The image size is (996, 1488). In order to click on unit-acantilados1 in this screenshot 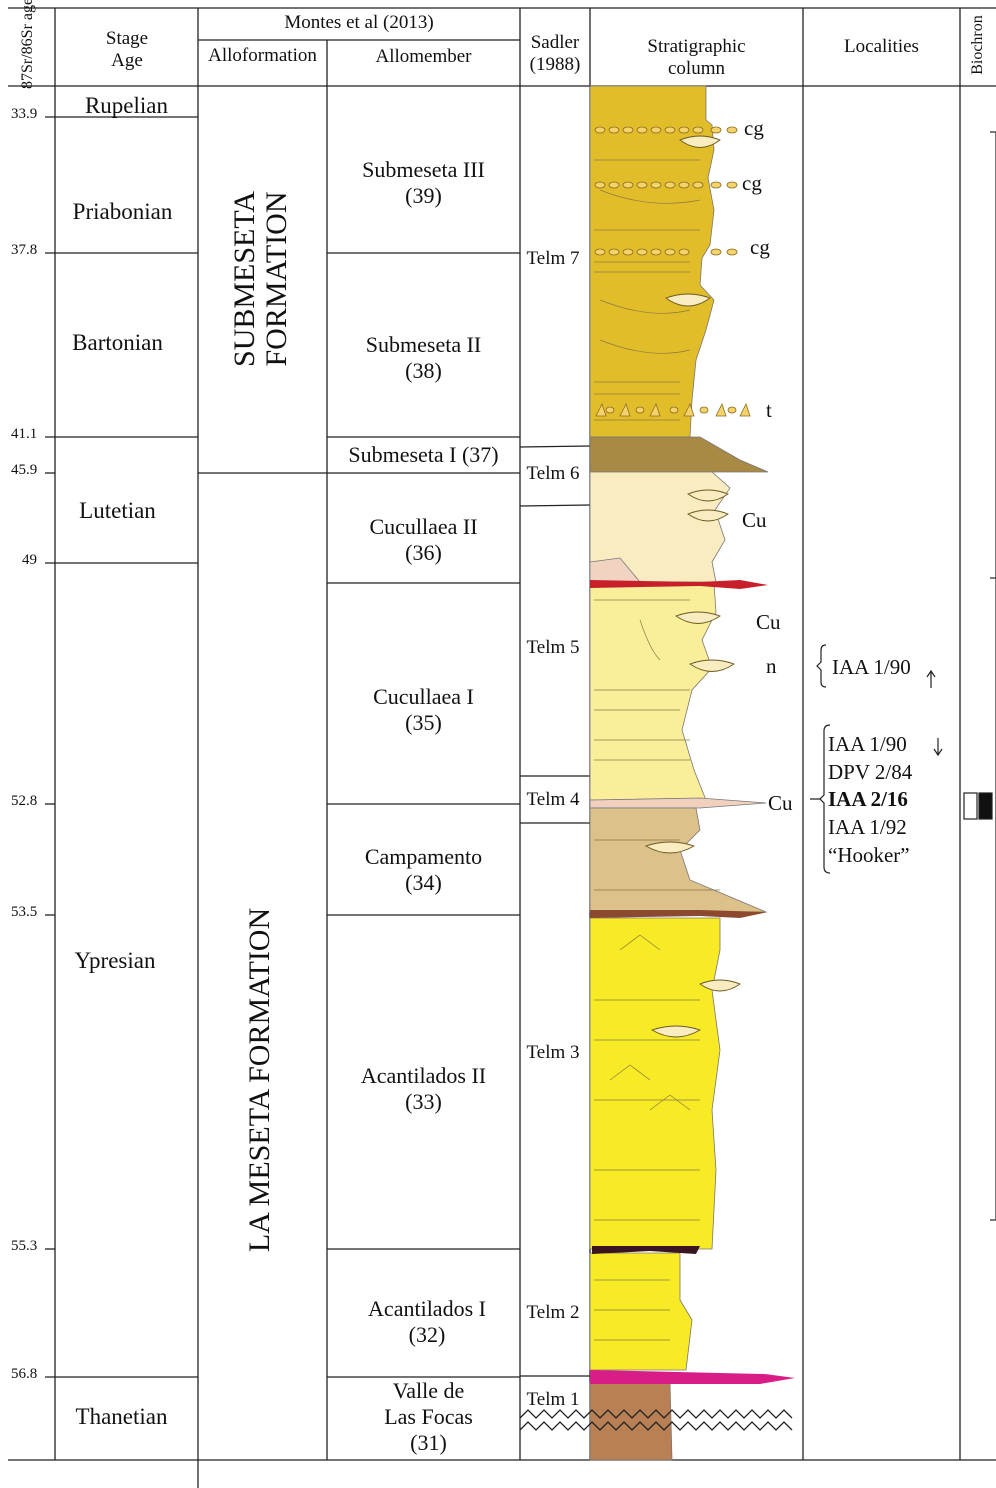, I will do `click(641, 1311)`.